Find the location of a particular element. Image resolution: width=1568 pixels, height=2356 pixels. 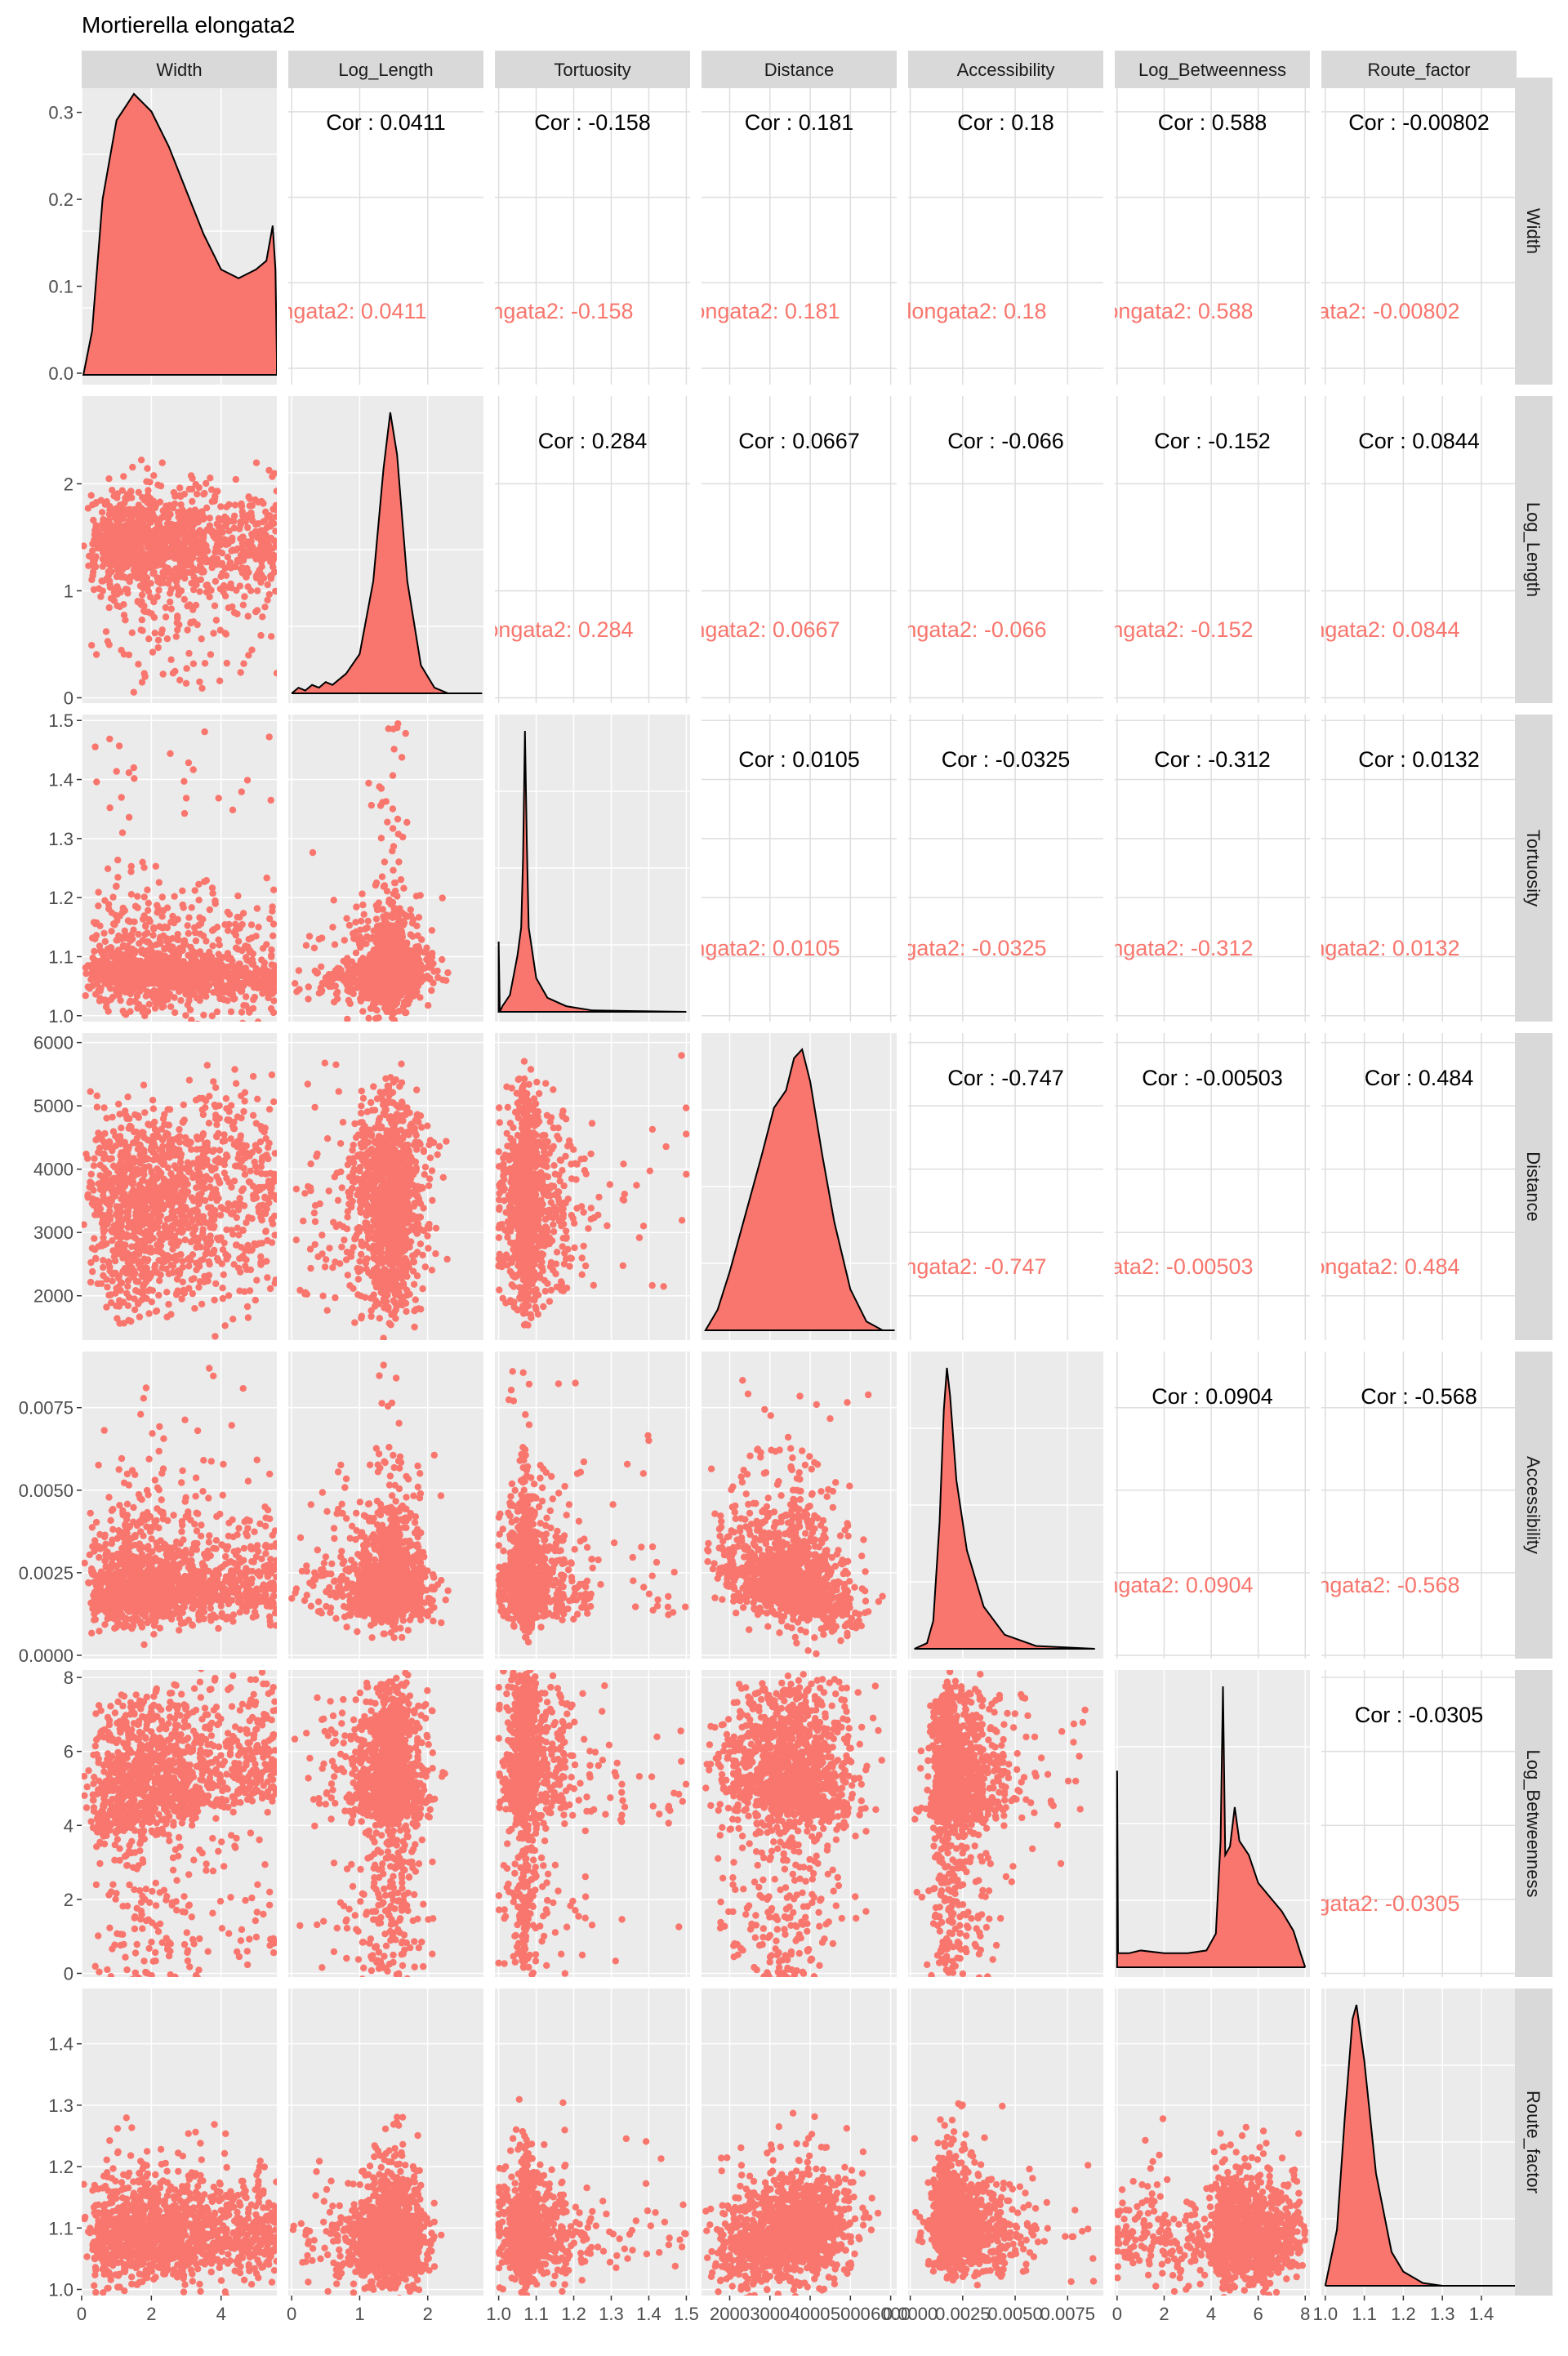

panel-log-length-vs-width is located at coordinates (180, 549).